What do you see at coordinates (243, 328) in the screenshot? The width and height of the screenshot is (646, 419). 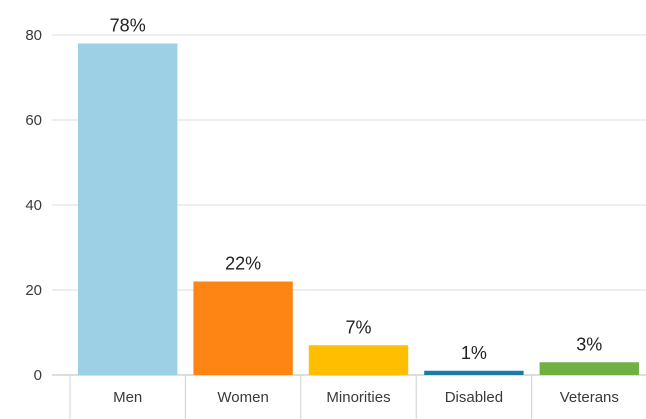 I see `bar-women` at bounding box center [243, 328].